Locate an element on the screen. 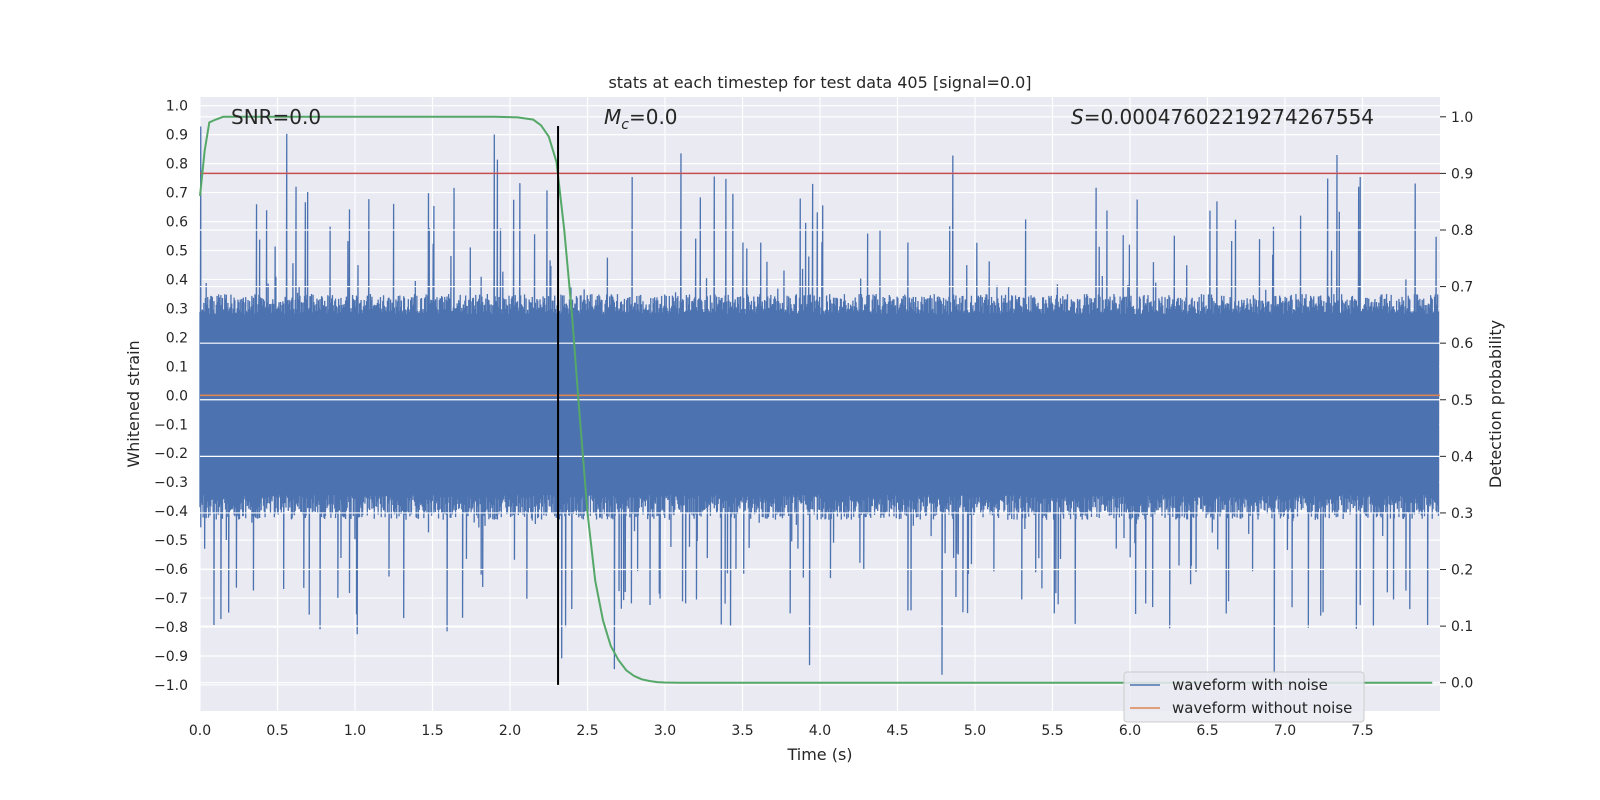 The width and height of the screenshot is (1600, 800). mc-value: =0.0 is located at coordinates (653, 117).